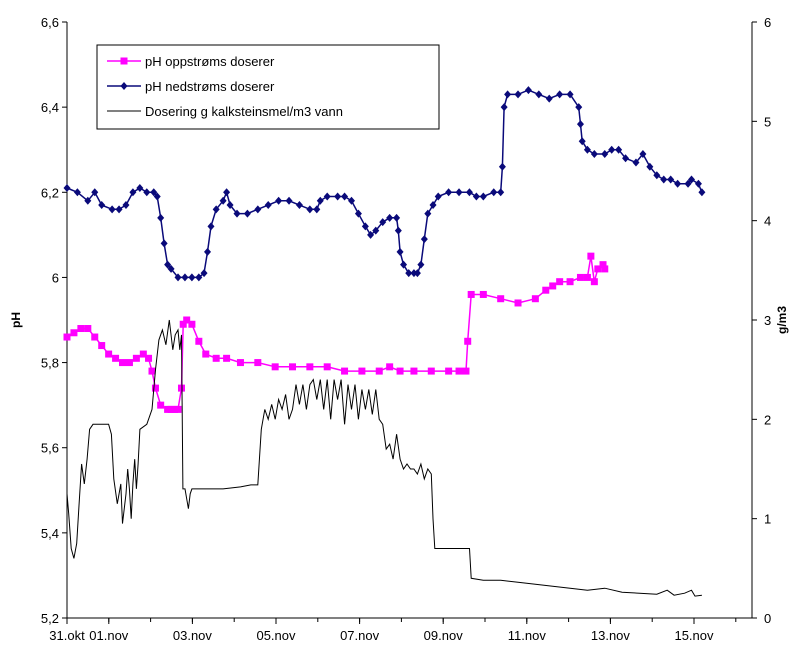  Describe the element at coordinates (50, 363) in the screenshot. I see `left-y-tick-label: 5,8` at that location.